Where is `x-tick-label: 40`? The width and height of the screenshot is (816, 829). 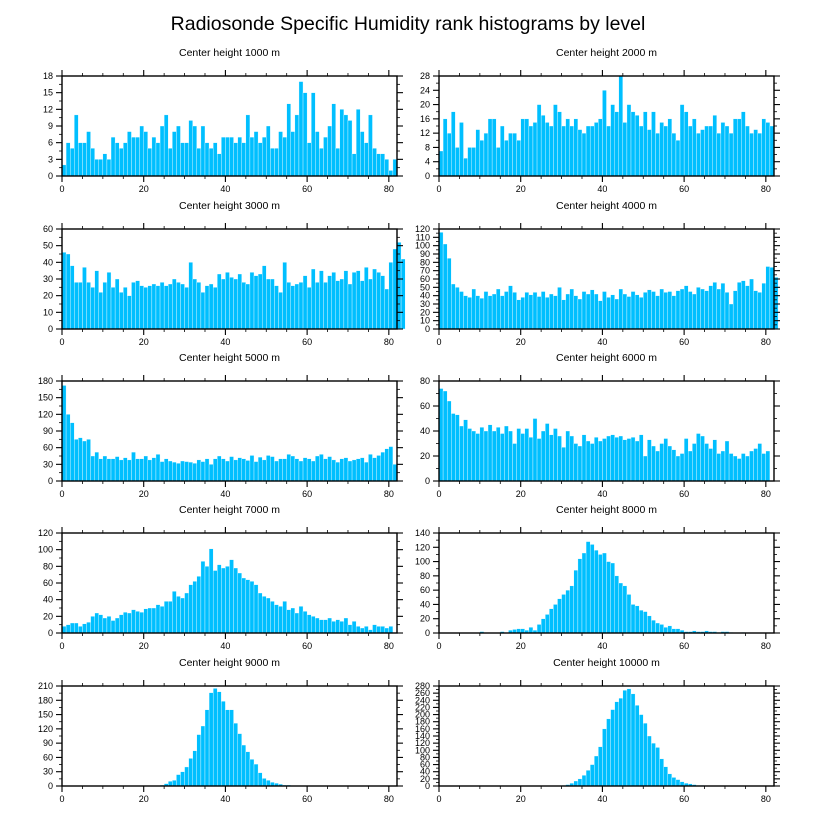
x-tick-label: 40 is located at coordinates (602, 494).